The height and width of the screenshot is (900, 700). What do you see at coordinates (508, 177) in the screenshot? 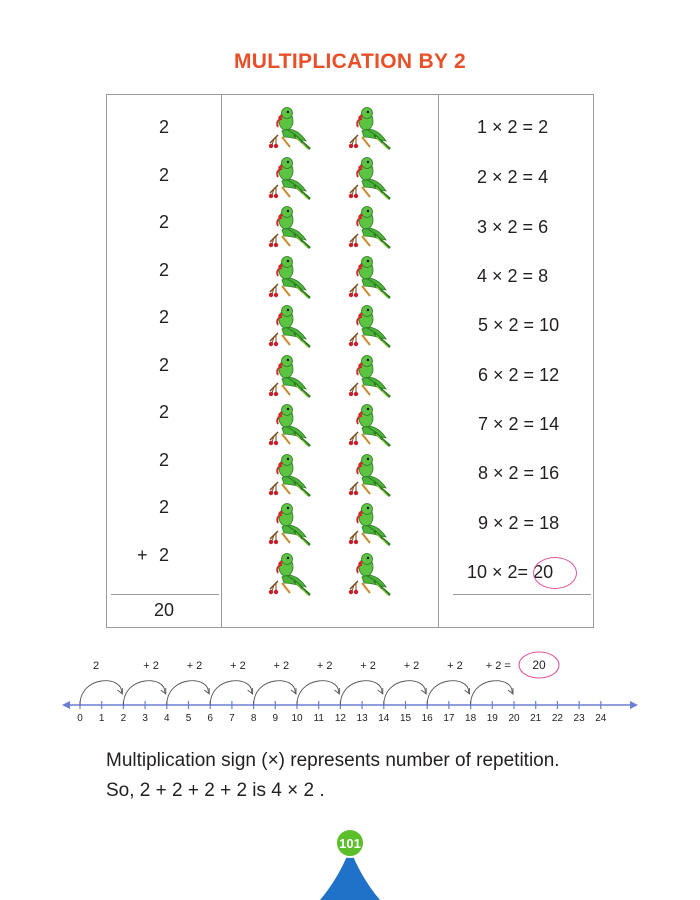
I see `equation-expression: 2 × 2 =` at bounding box center [508, 177].